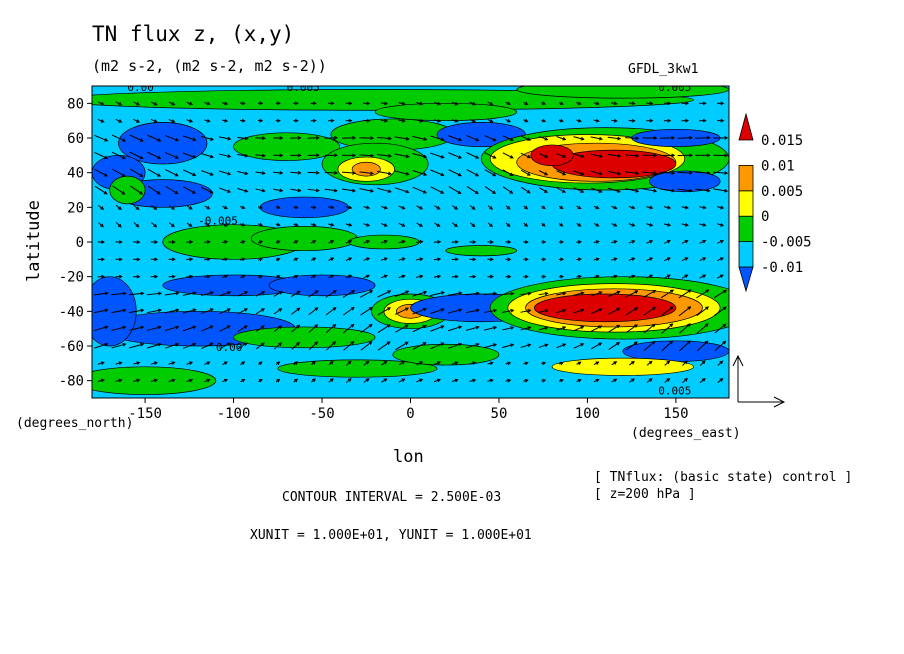 The width and height of the screenshot is (904, 654). I want to click on contour-label: 0.005, so click(303, 87).